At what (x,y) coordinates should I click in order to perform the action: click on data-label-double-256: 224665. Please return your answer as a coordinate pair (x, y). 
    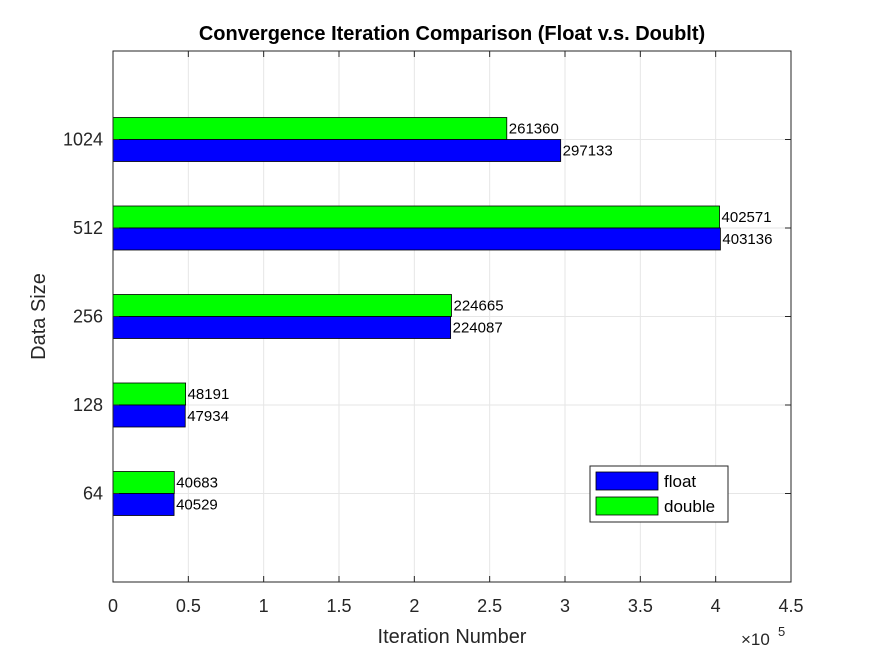
    Looking at the image, I should click on (478, 306).